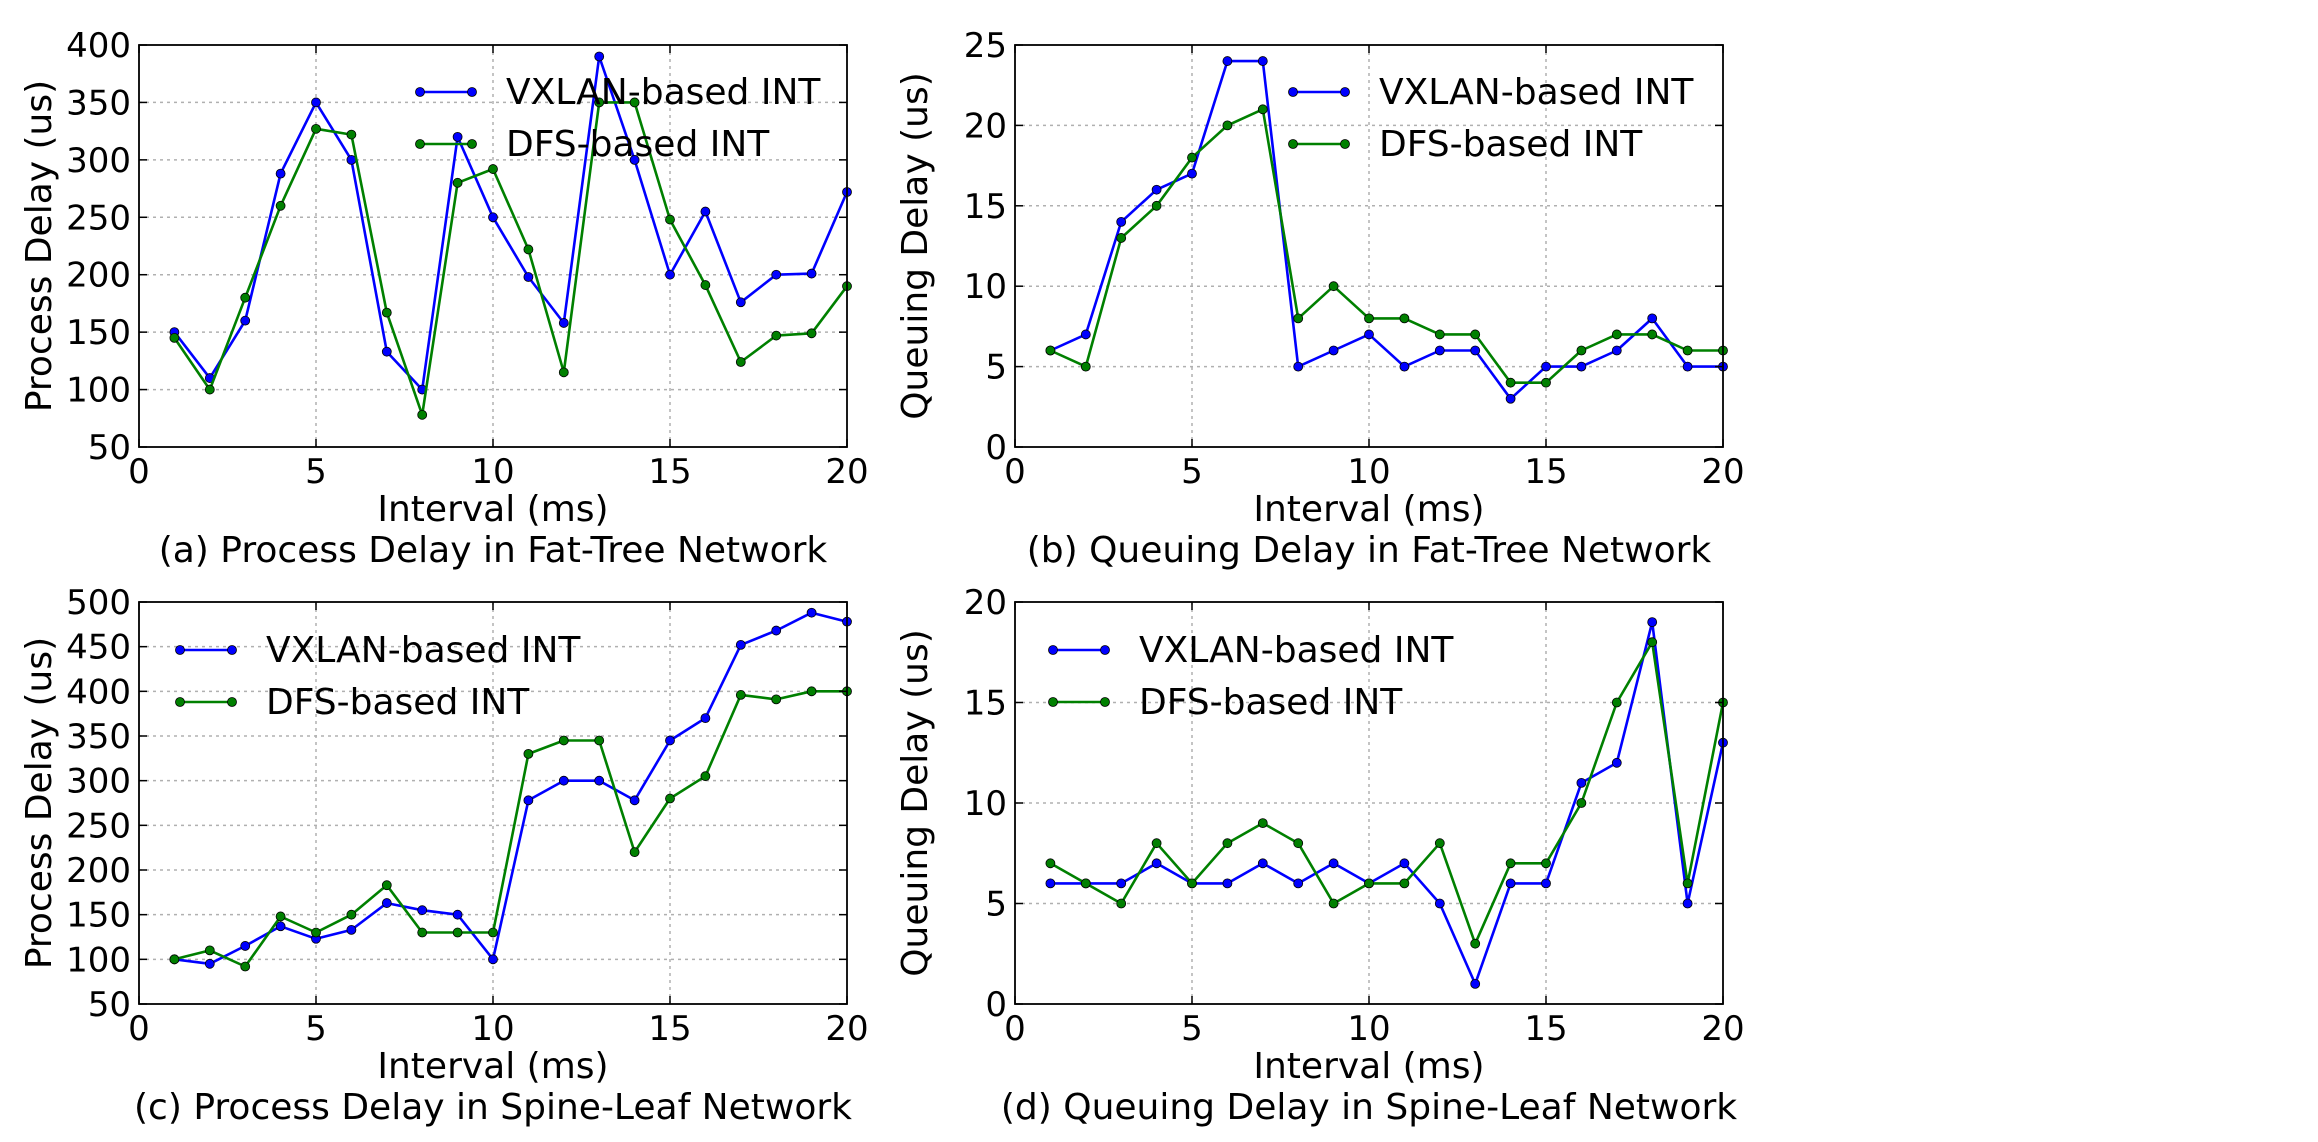  I want to click on x-axis-label: Interval (ms), so click(1368, 509).